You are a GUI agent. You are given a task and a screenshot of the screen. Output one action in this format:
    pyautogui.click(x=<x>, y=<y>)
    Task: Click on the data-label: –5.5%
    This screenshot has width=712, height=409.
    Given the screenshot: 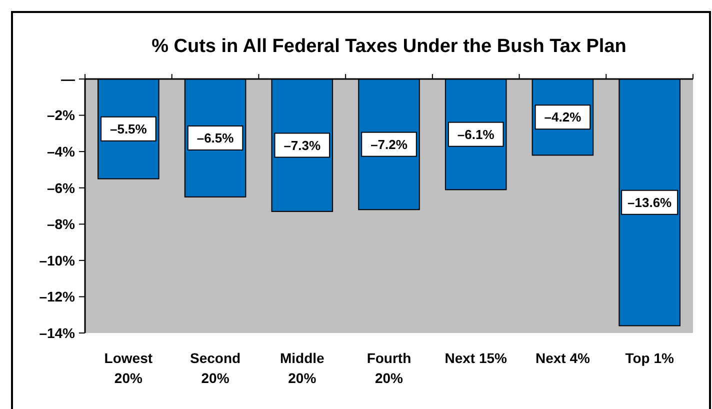 What is the action you would take?
    pyautogui.click(x=129, y=128)
    